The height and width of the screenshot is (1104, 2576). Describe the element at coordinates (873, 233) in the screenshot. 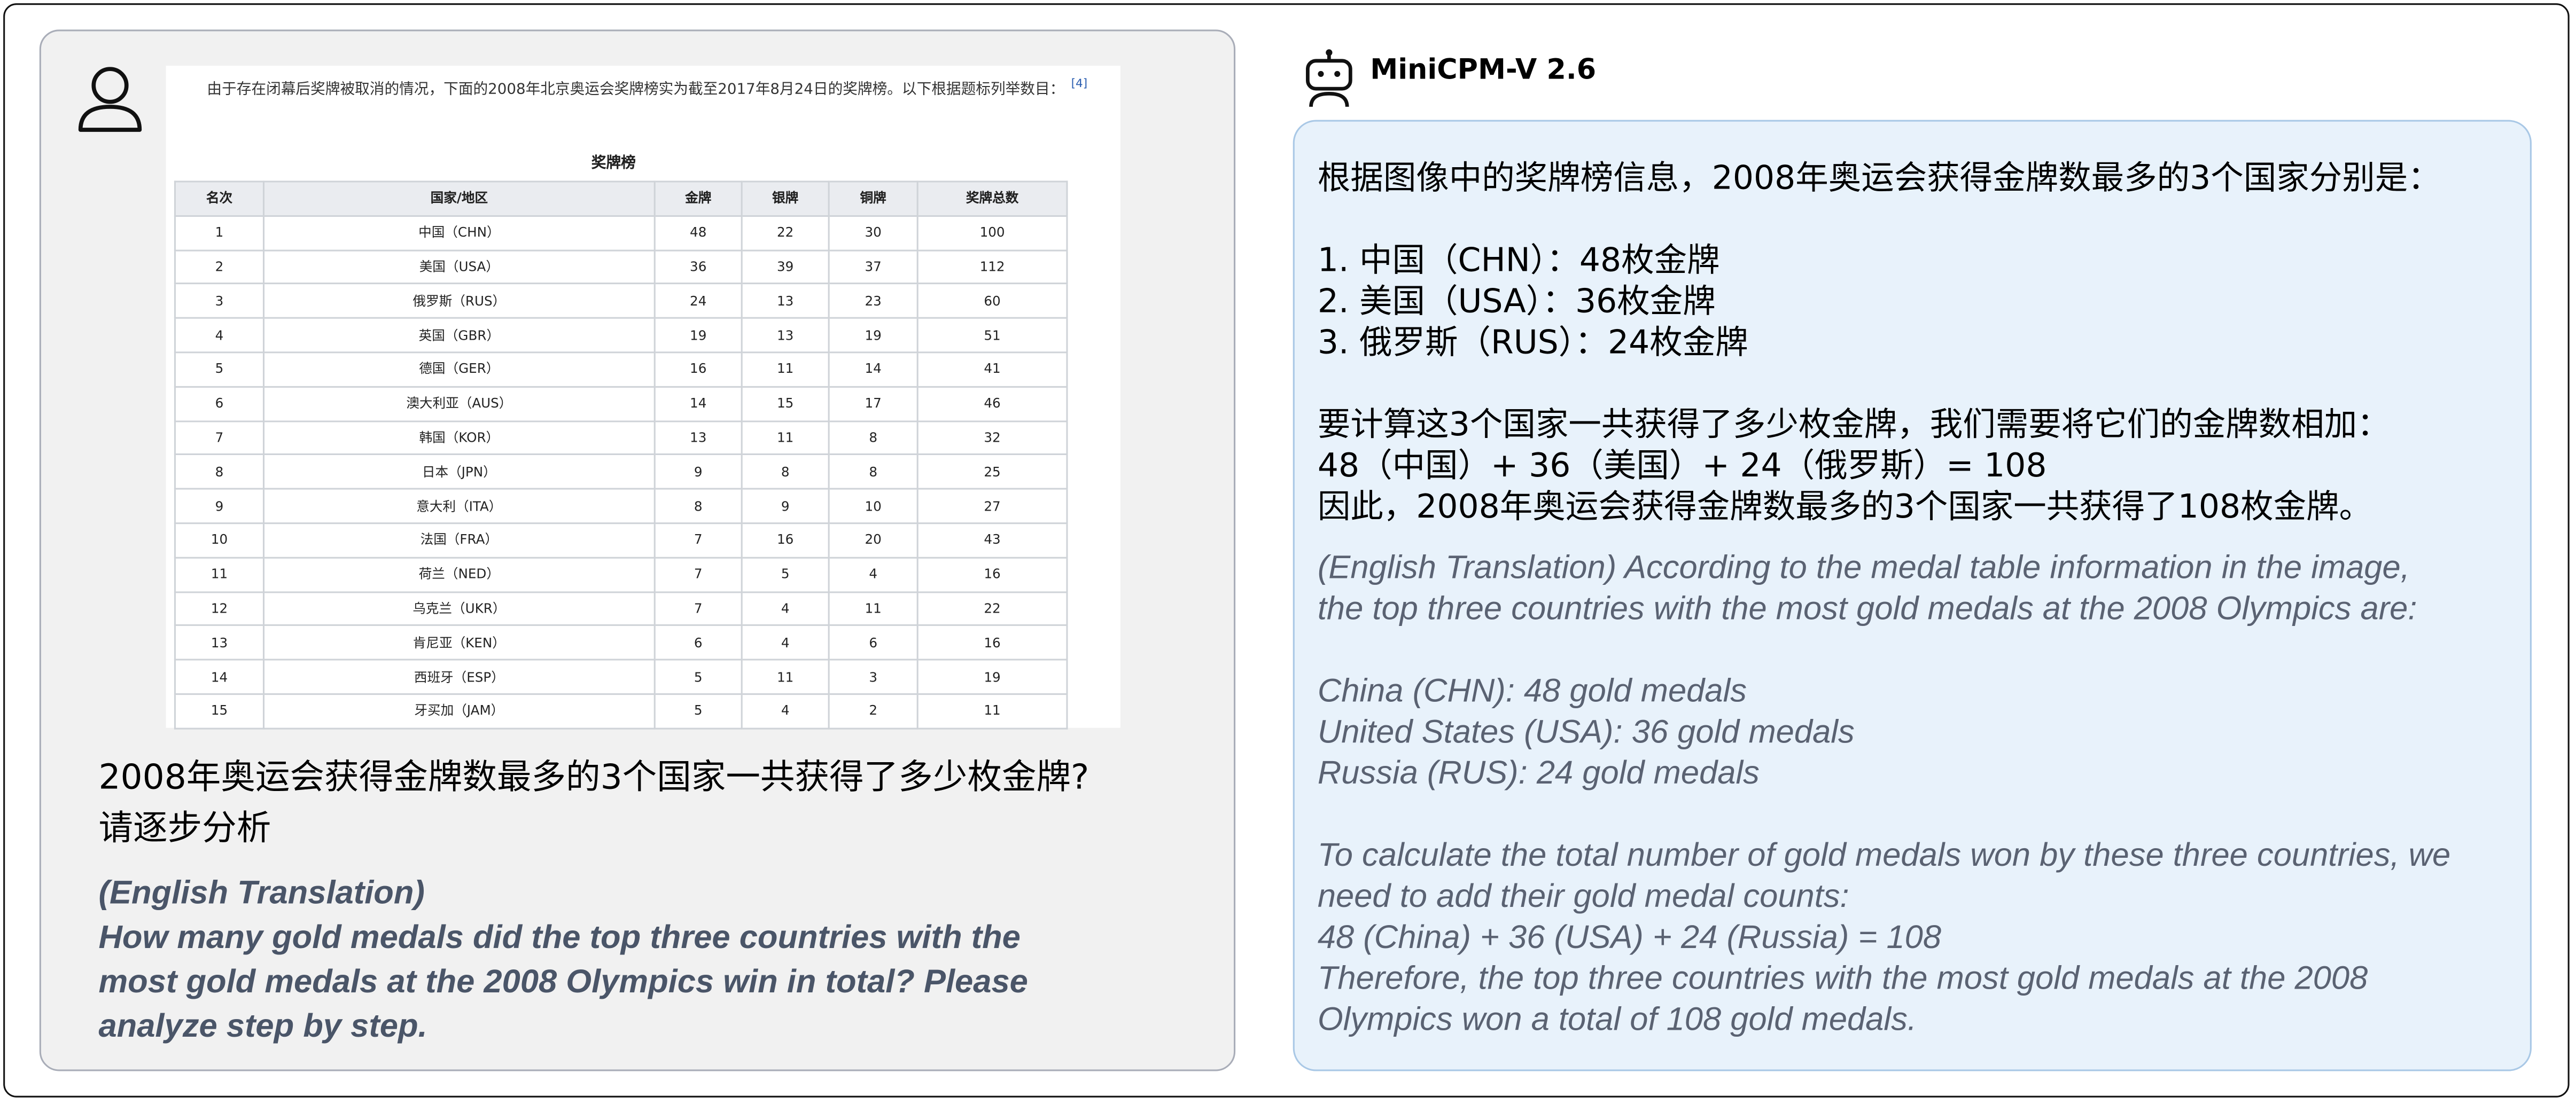

I see `table-cell: 30` at that location.